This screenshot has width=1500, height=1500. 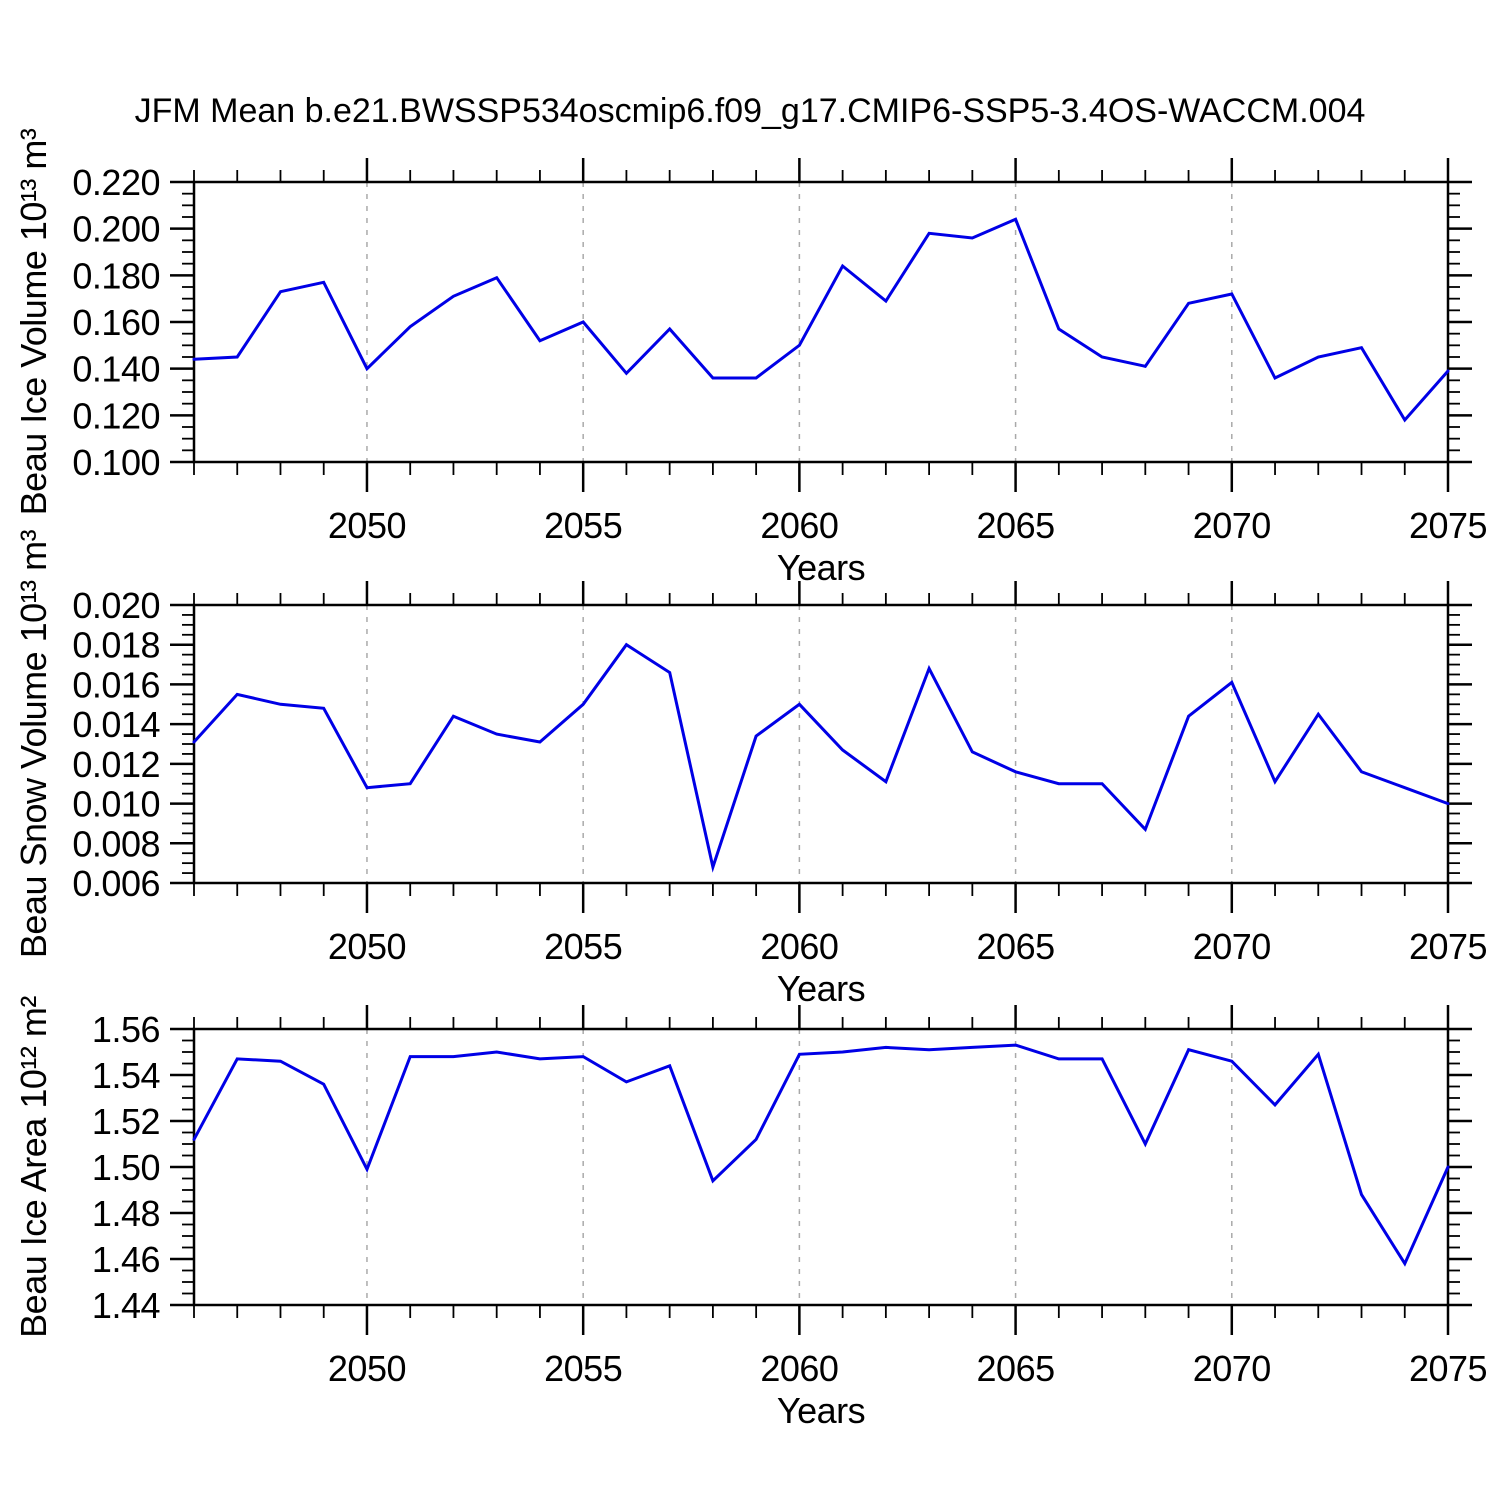 What do you see at coordinates (33, 321) in the screenshot?
I see `ylabel-beau-ice-volume: Beau Ice Volume 10¹³ m³` at bounding box center [33, 321].